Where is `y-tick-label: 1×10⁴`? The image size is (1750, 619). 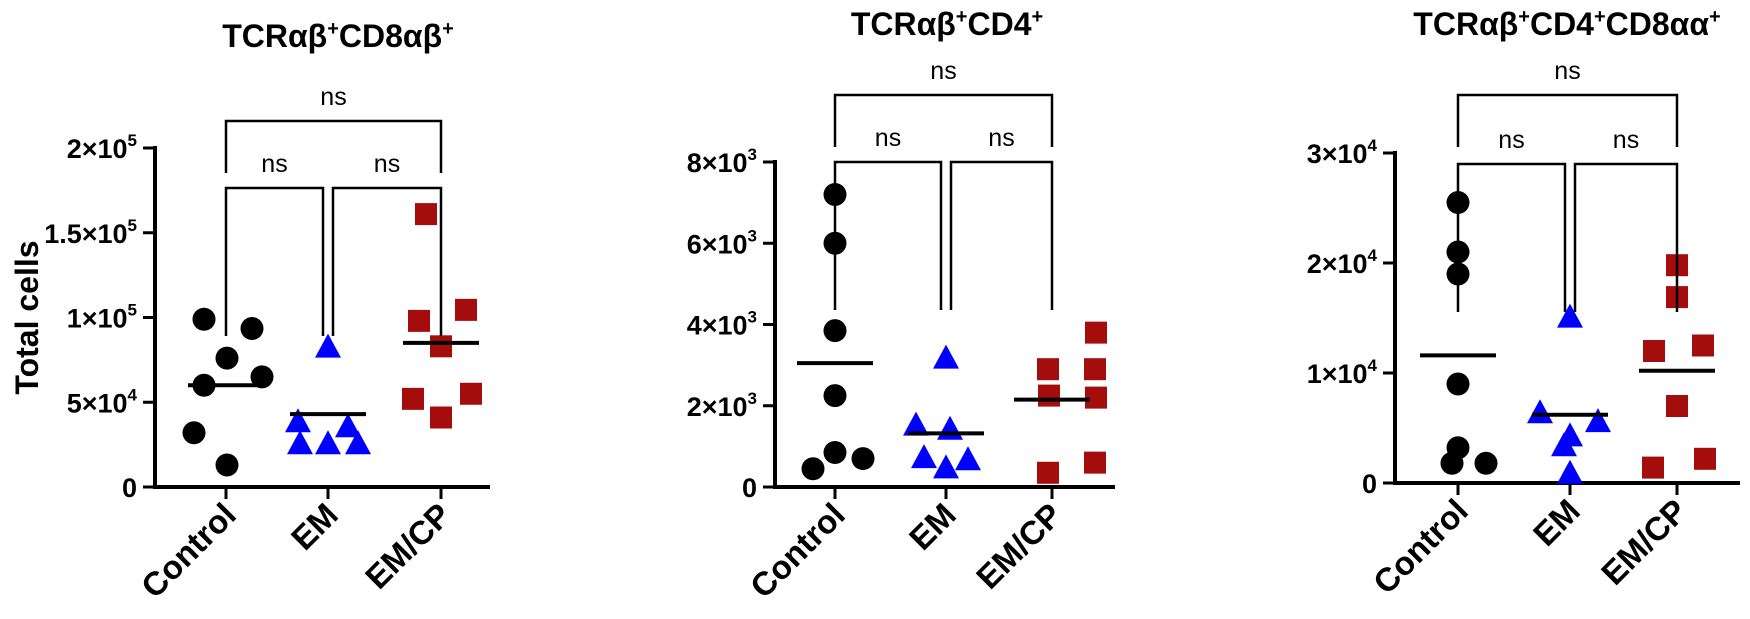
y-tick-label: 1×10⁴ is located at coordinates (1342, 372).